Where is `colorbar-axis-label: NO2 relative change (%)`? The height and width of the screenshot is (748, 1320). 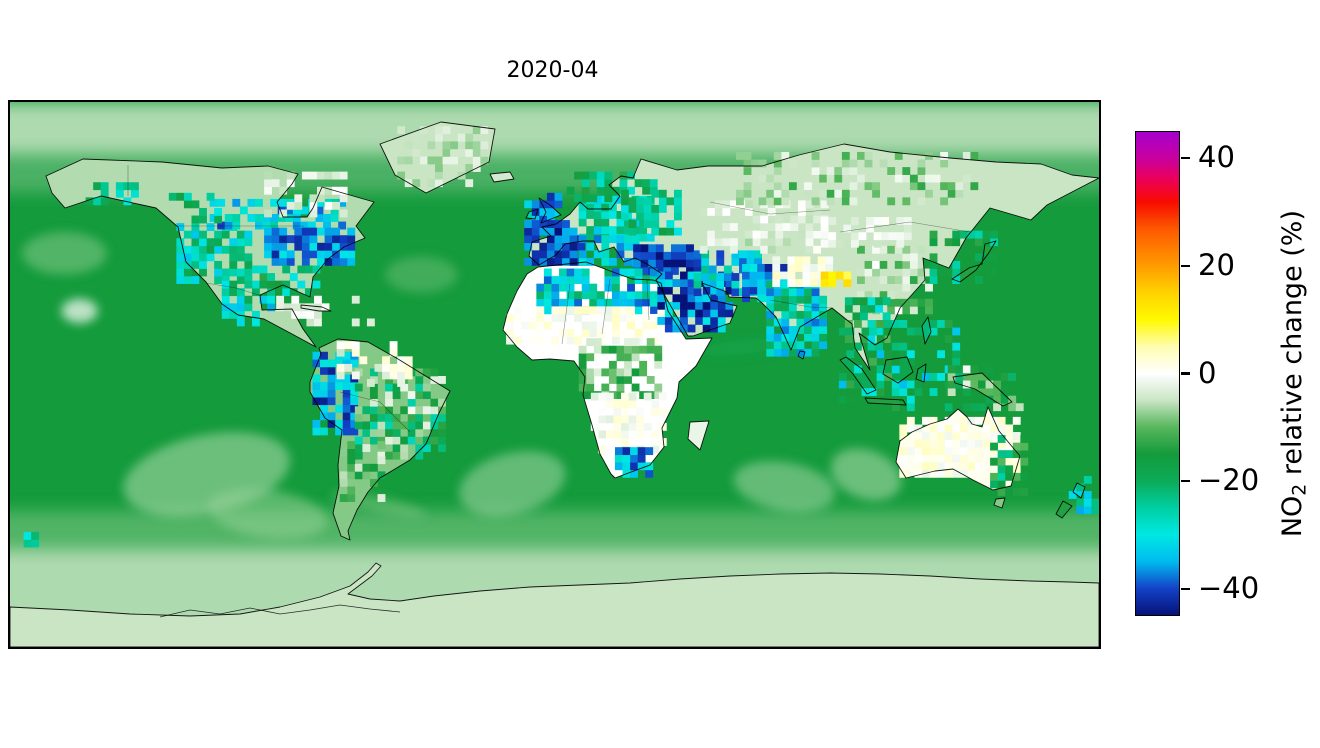
colorbar-axis-label: NO2 relative change (%) is located at coordinates (1294, 373).